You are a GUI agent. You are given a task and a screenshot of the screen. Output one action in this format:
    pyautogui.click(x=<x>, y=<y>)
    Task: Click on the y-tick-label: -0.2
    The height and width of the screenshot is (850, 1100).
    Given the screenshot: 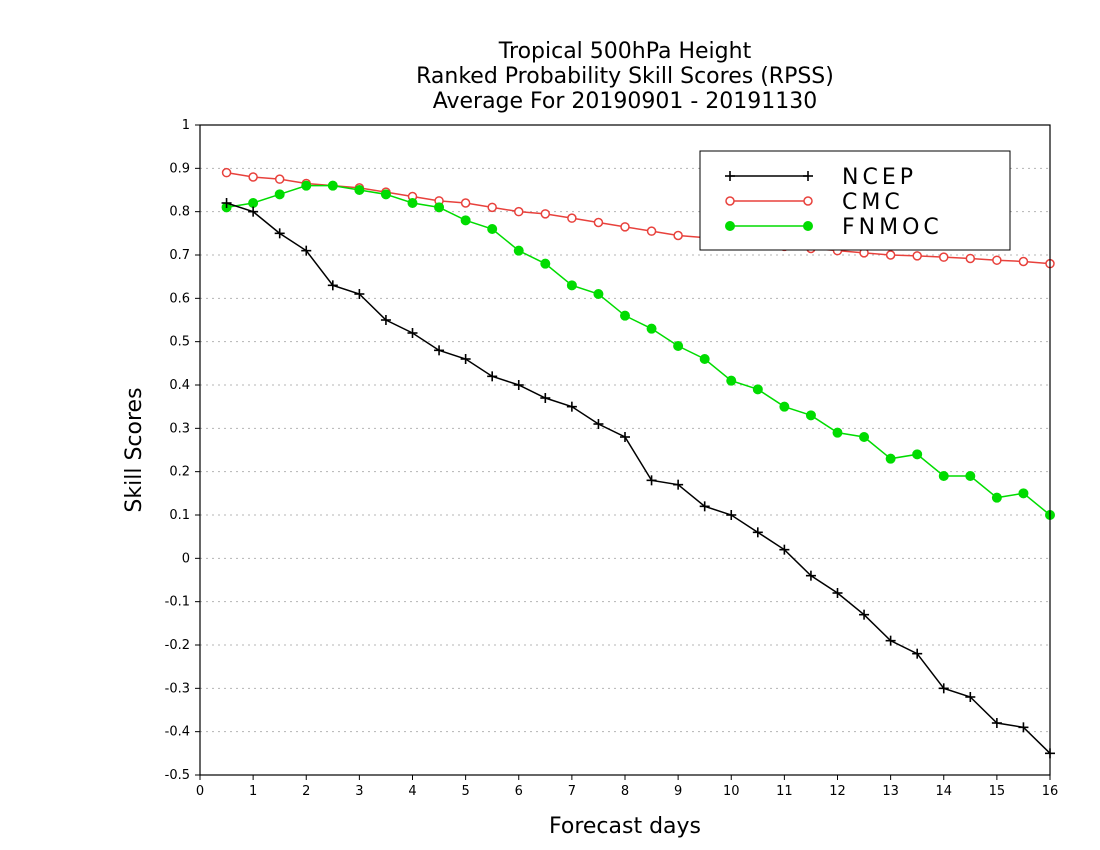 What is the action you would take?
    pyautogui.click(x=177, y=645)
    